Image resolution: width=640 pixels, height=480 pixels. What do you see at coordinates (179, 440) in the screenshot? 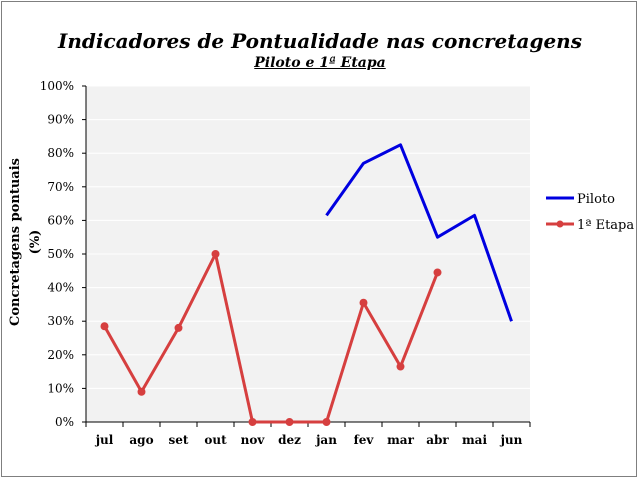
I see `x-tick-label: set` at bounding box center [179, 440].